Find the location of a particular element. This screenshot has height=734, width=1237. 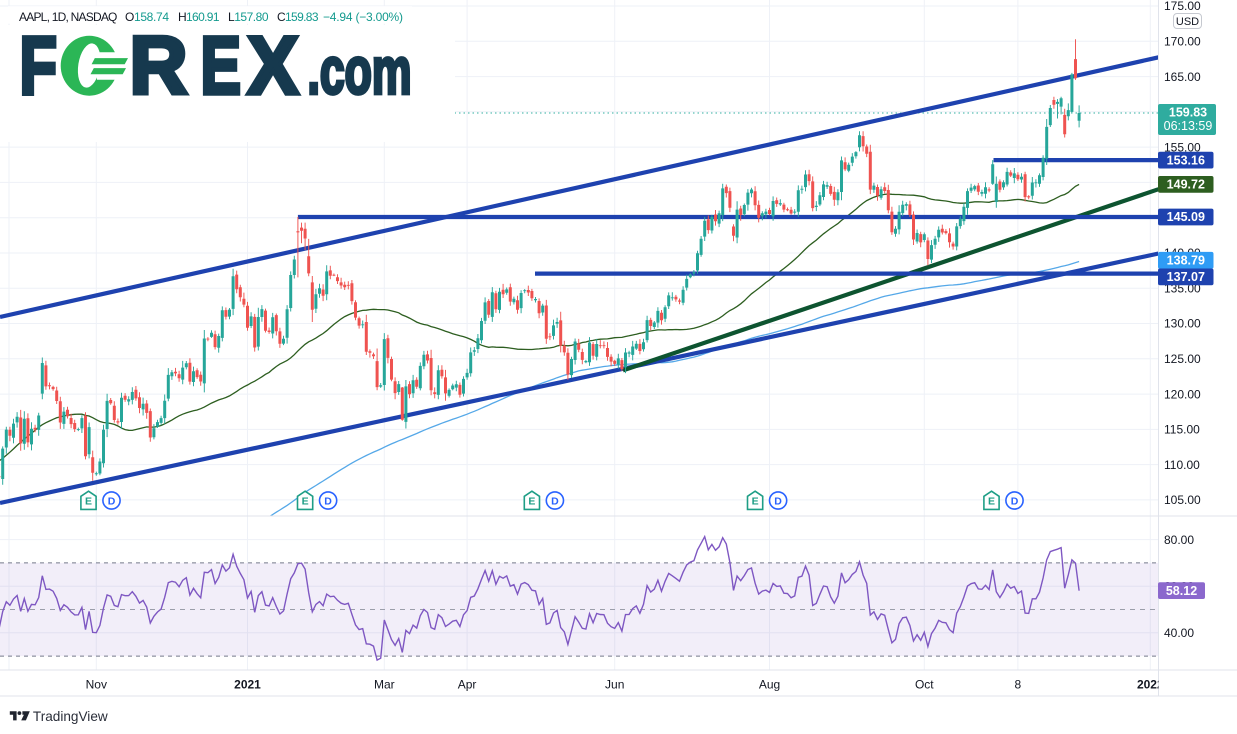

svg-text: 159.83 is located at coordinates (1188, 113).